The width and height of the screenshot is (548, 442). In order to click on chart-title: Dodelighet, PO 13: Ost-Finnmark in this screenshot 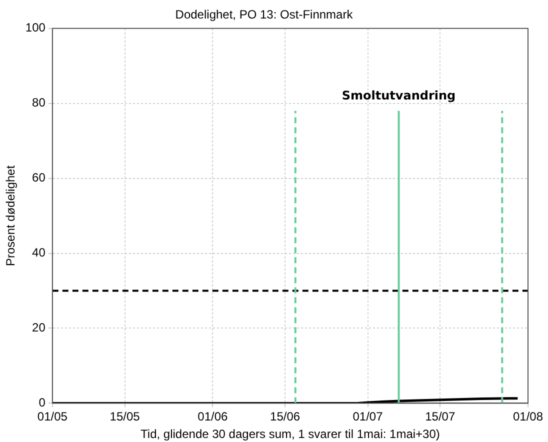, I will do `click(264, 15)`.